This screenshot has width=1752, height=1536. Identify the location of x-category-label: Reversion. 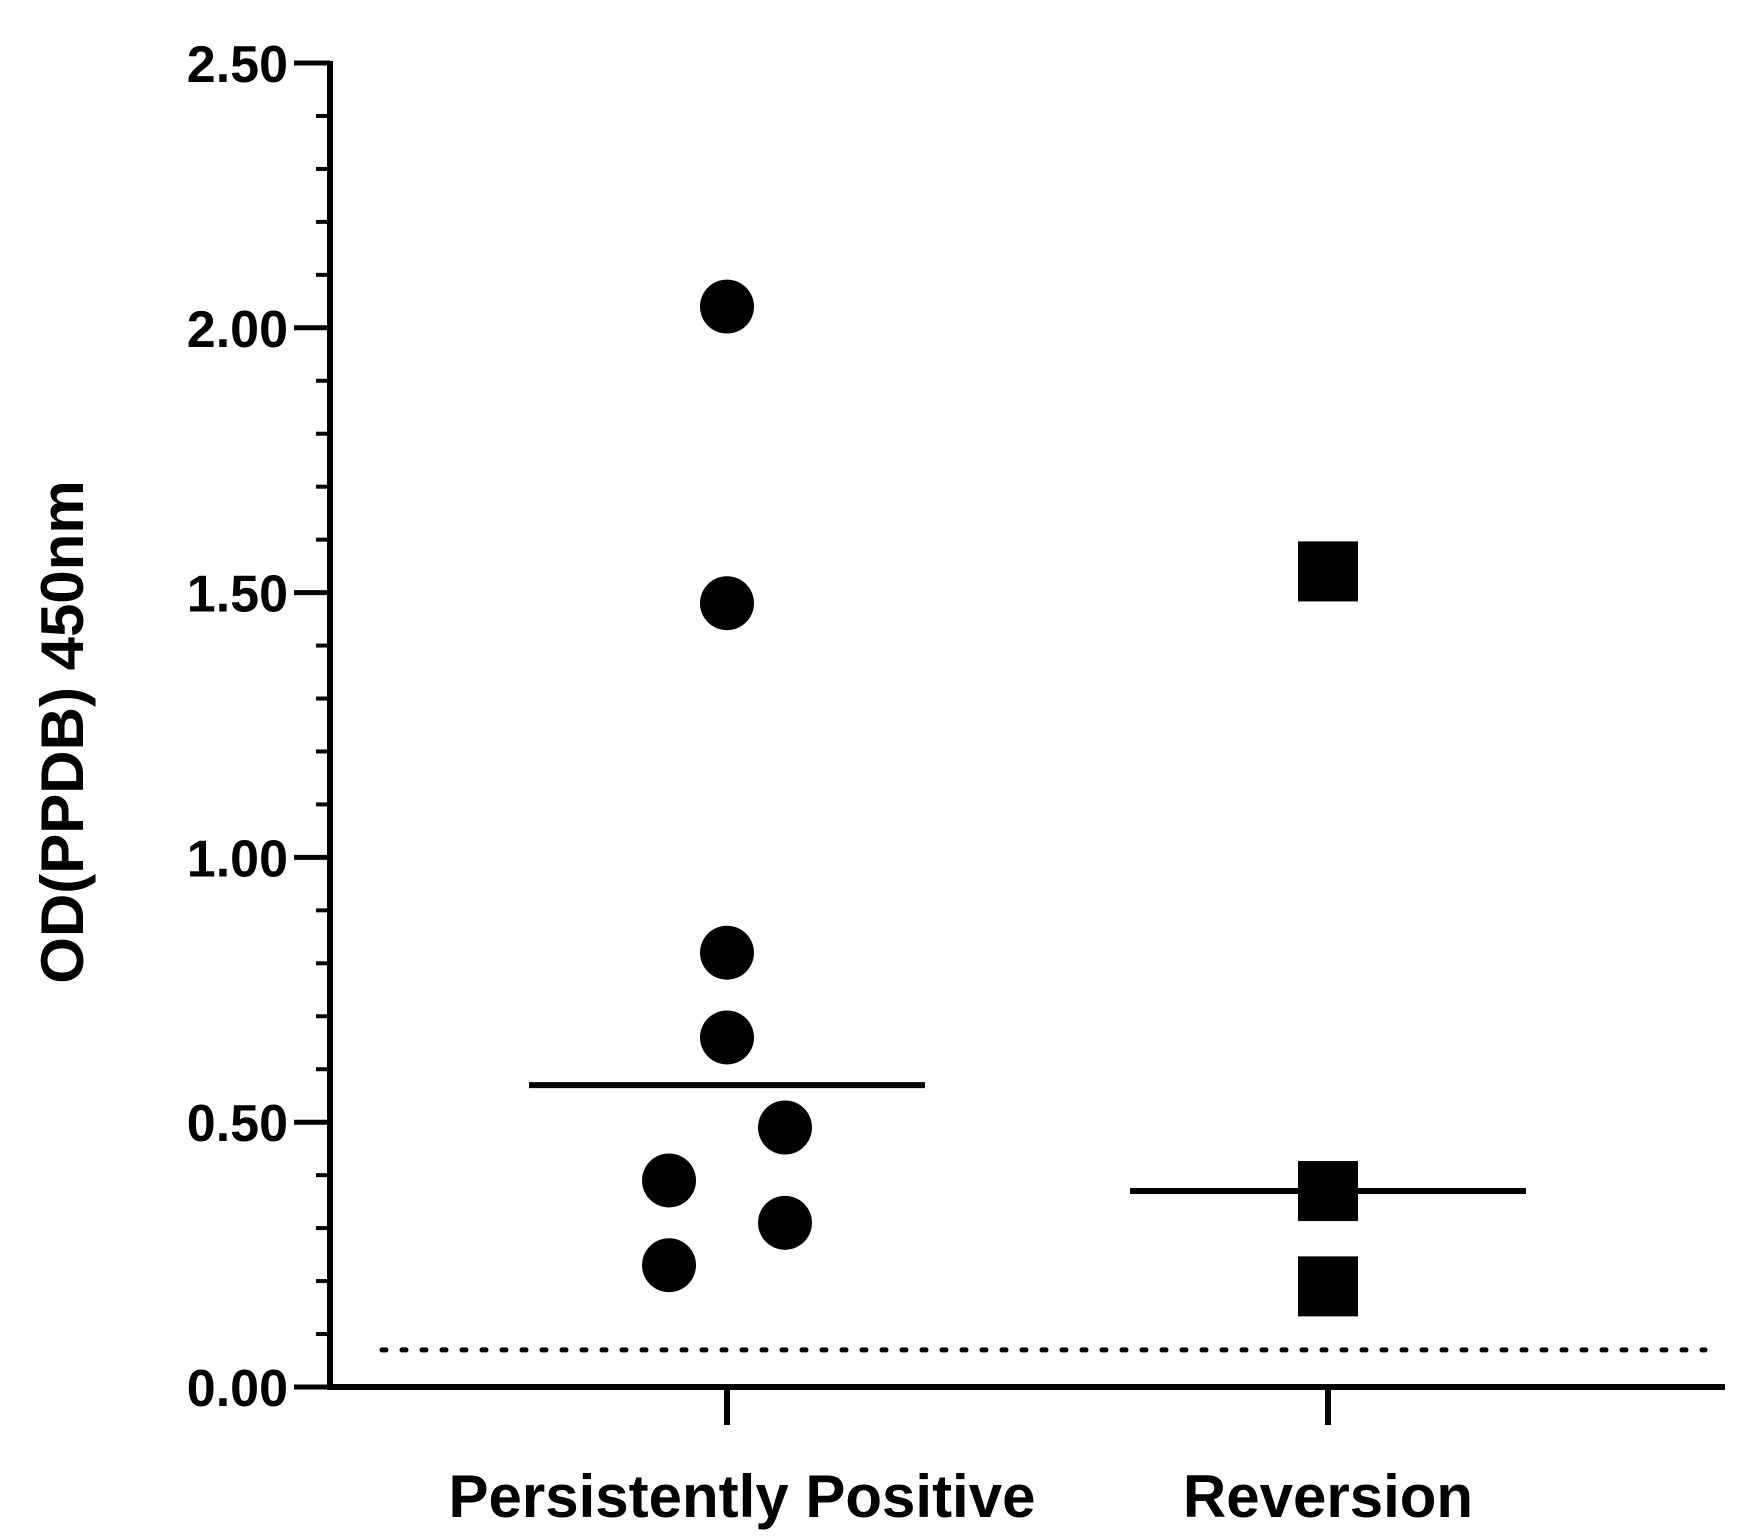
(1328, 1496).